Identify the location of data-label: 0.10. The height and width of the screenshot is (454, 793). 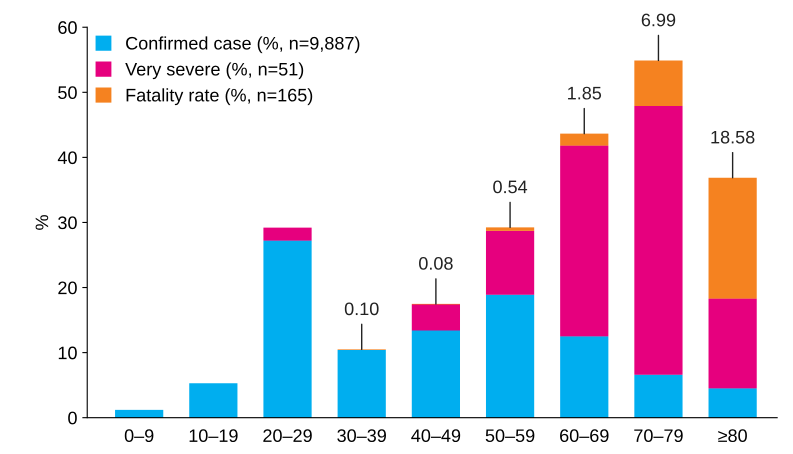
(361, 309).